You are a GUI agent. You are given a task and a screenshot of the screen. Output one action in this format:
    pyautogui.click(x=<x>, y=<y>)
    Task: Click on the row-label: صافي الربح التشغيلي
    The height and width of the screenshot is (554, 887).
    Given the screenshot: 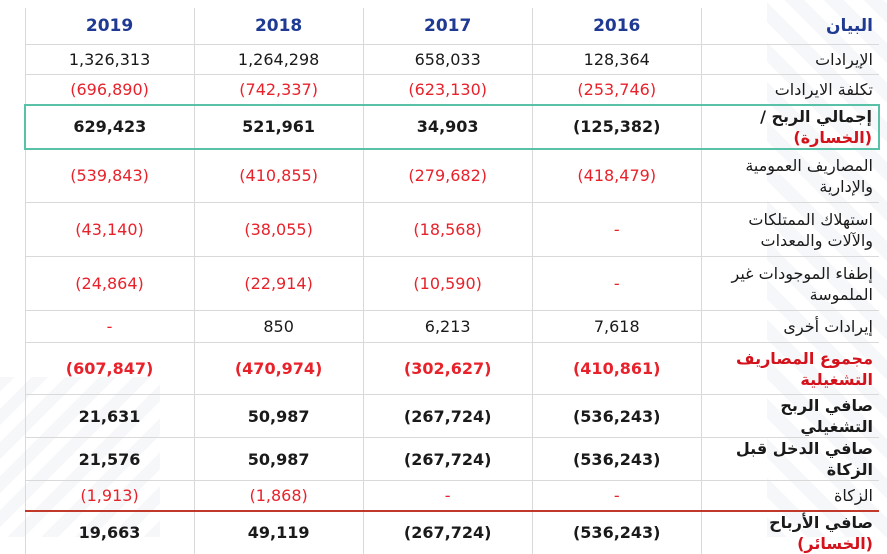 What is the action you would take?
    pyautogui.click(x=789, y=416)
    